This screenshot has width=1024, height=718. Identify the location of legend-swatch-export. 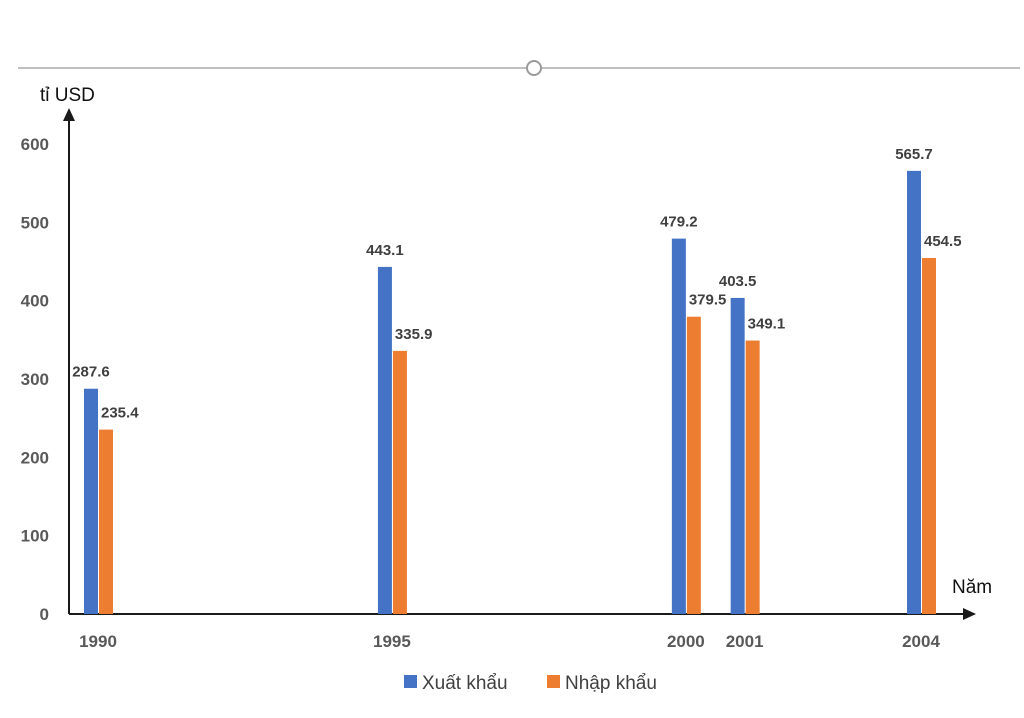
(410, 681).